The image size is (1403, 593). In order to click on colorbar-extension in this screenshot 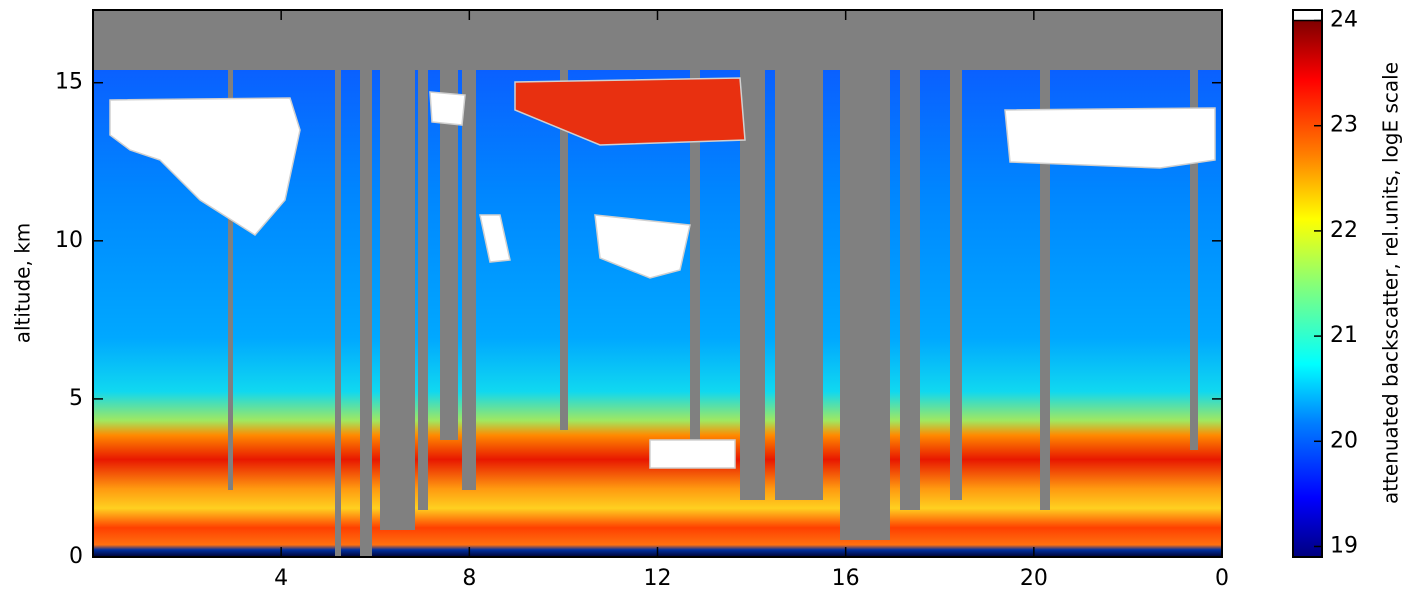, I will do `click(1307, 15)`.